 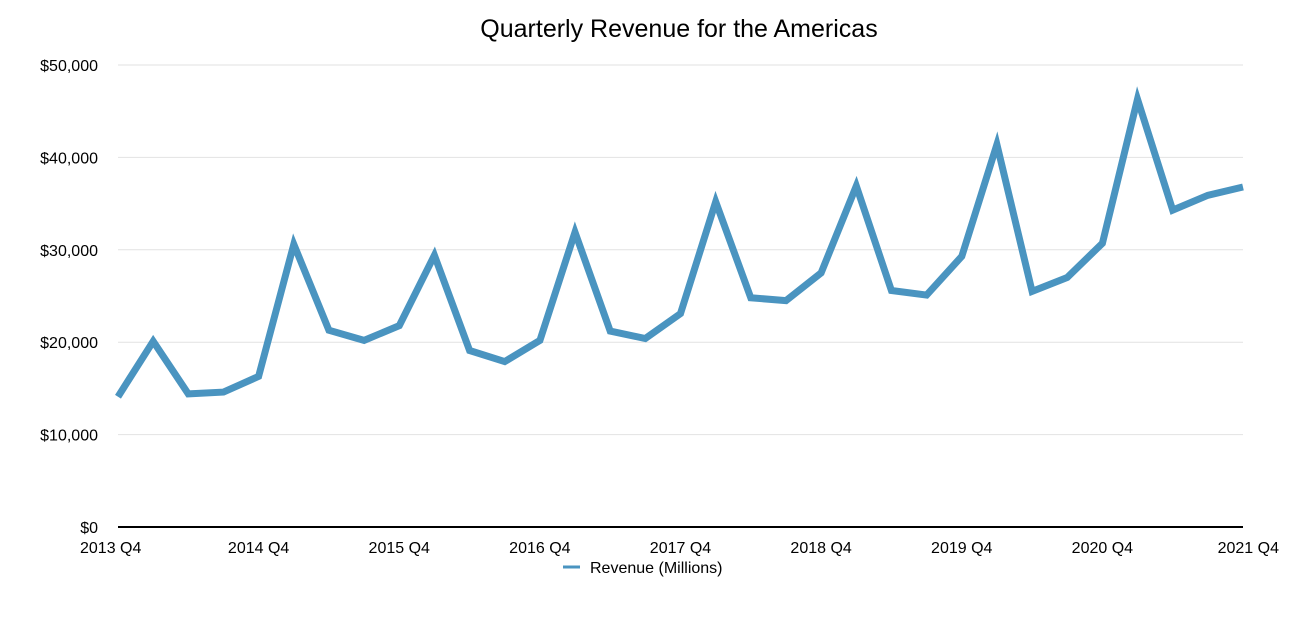 I want to click on legend-label: Revenue (Millions), so click(x=656, y=568).